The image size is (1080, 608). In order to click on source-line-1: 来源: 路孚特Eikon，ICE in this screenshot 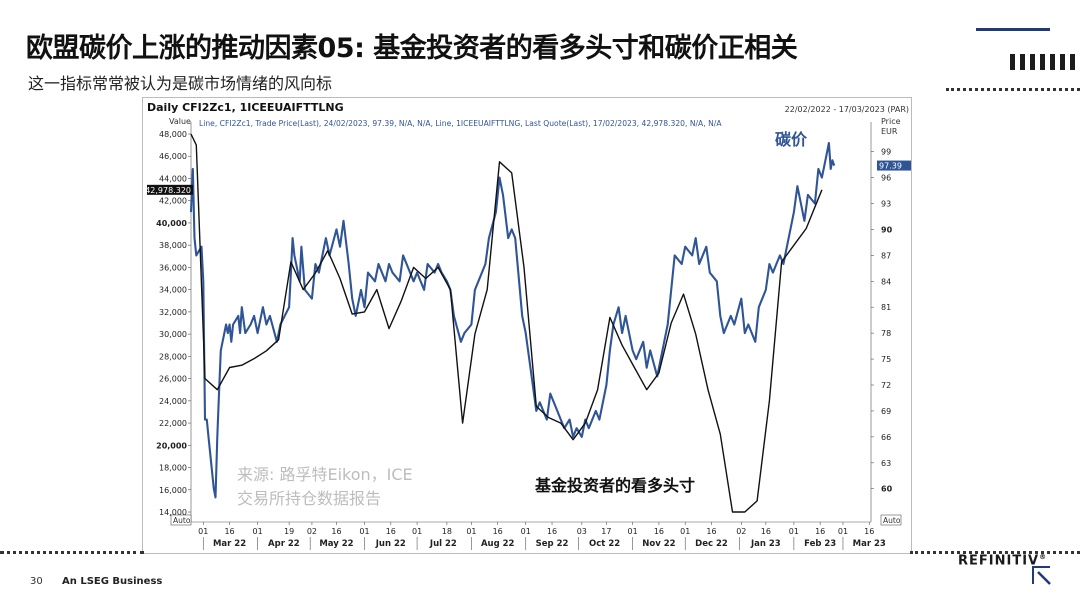, I will do `click(325, 474)`.